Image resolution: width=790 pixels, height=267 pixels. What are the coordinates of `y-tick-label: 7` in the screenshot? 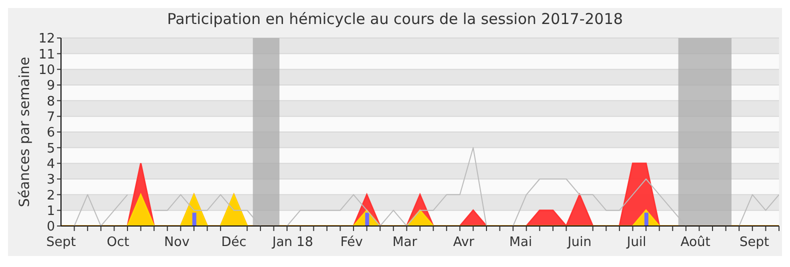 It's located at (50, 117).